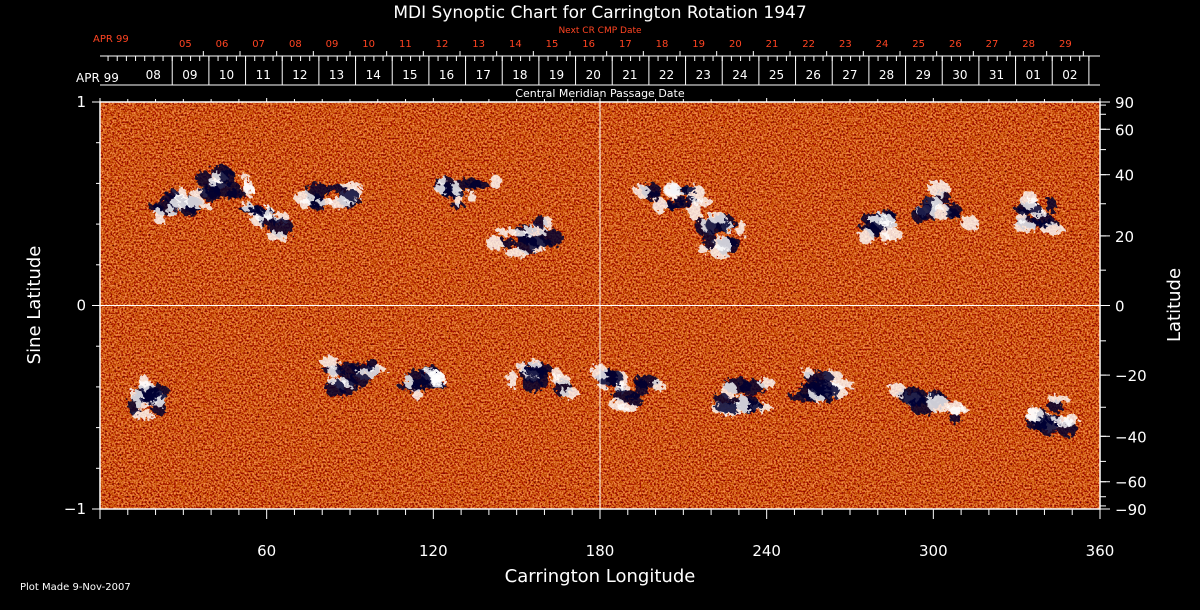 The image size is (1200, 610). What do you see at coordinates (1120, 307) in the screenshot?
I see `y-right-tick-label: 0` at bounding box center [1120, 307].